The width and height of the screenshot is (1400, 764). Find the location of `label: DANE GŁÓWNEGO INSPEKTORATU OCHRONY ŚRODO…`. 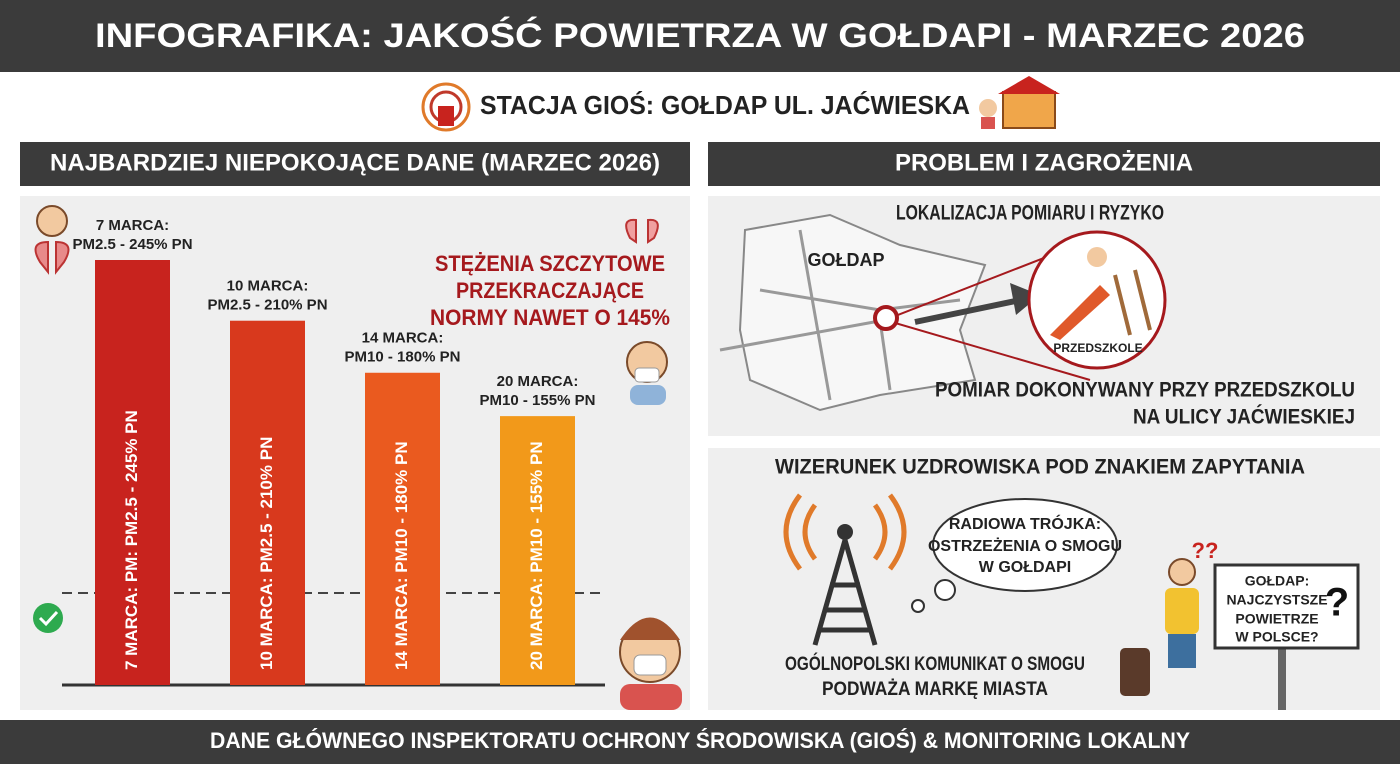

label: DANE GŁÓWNEGO INSPEKTORATU OCHRONY ŚRODO… is located at coordinates (700, 740).